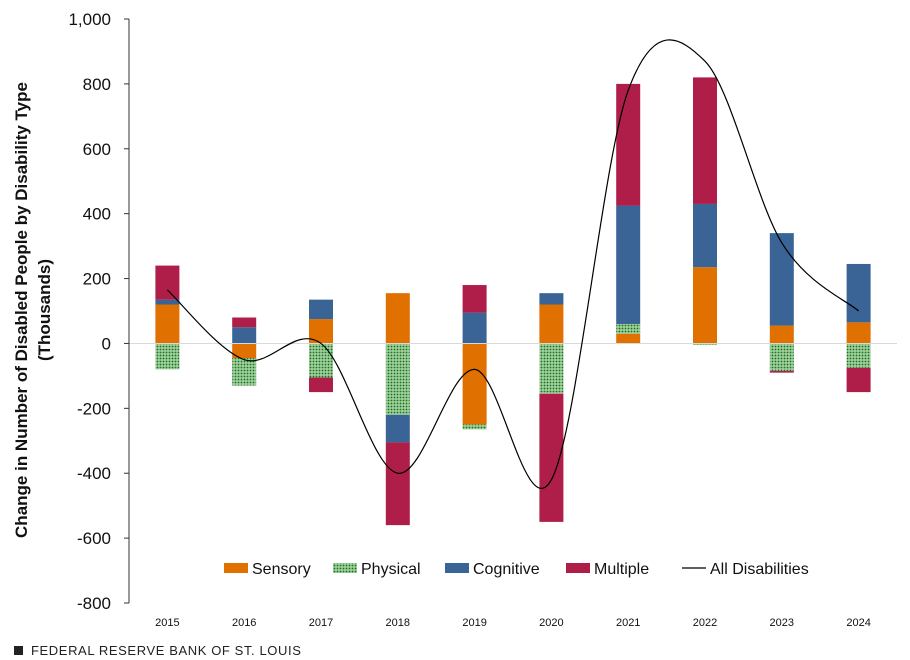 This screenshot has width=910, height=660. I want to click on legend-label: Multiple, so click(621, 569).